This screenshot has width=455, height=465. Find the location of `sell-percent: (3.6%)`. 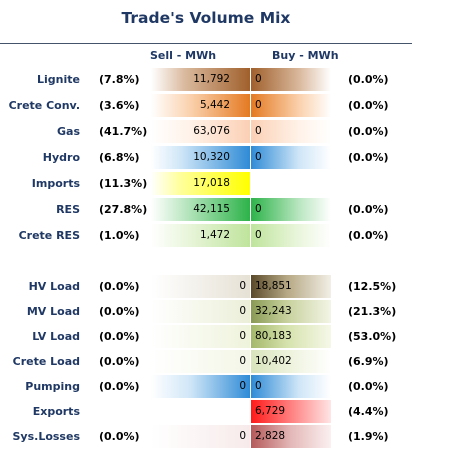

sell-percent: (3.6%) is located at coordinates (119, 105).